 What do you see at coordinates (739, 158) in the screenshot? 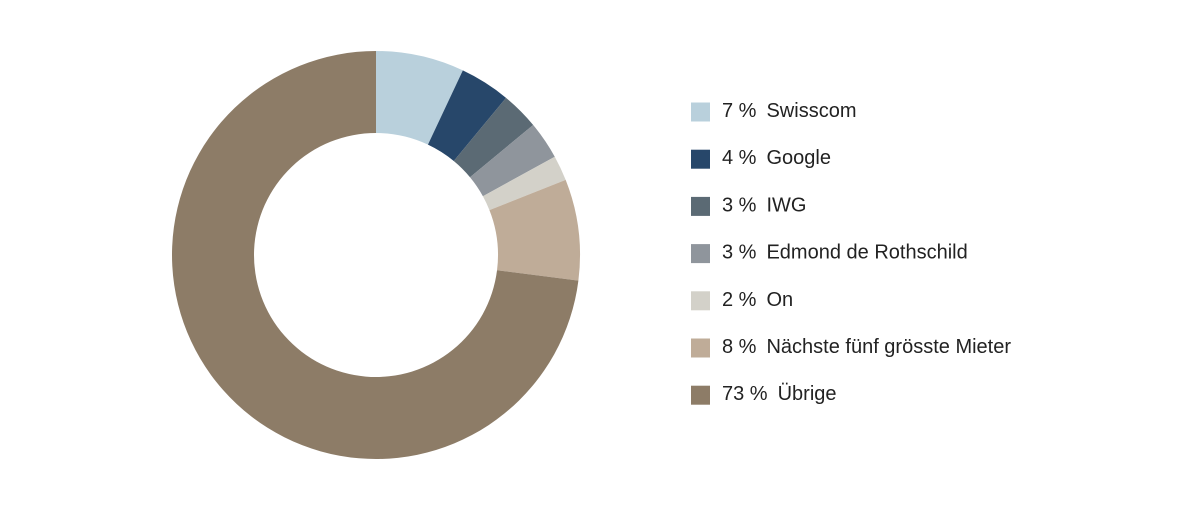
I see `legend-value: 4 %` at bounding box center [739, 158].